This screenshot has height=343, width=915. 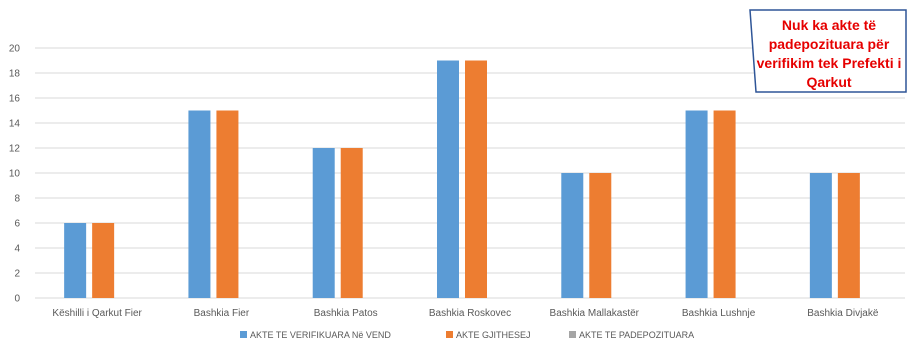 I want to click on y-tick-label: 6, so click(x=17, y=224).